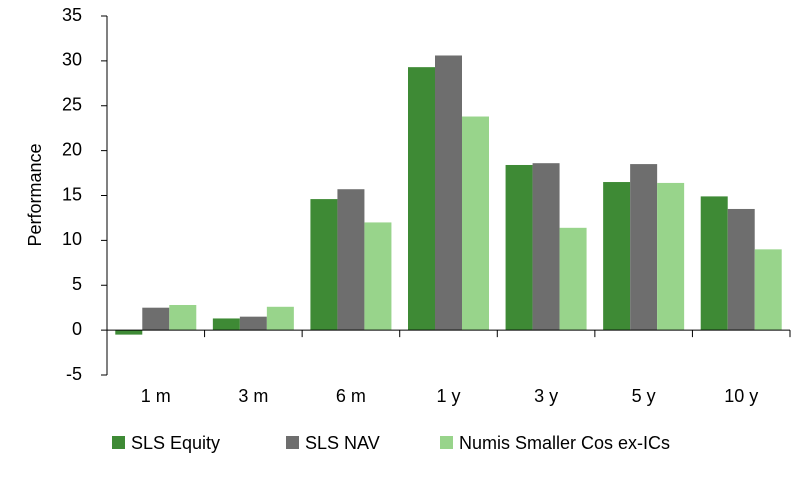 The width and height of the screenshot is (800, 487). I want to click on y-tick-label: 0, so click(77, 329).